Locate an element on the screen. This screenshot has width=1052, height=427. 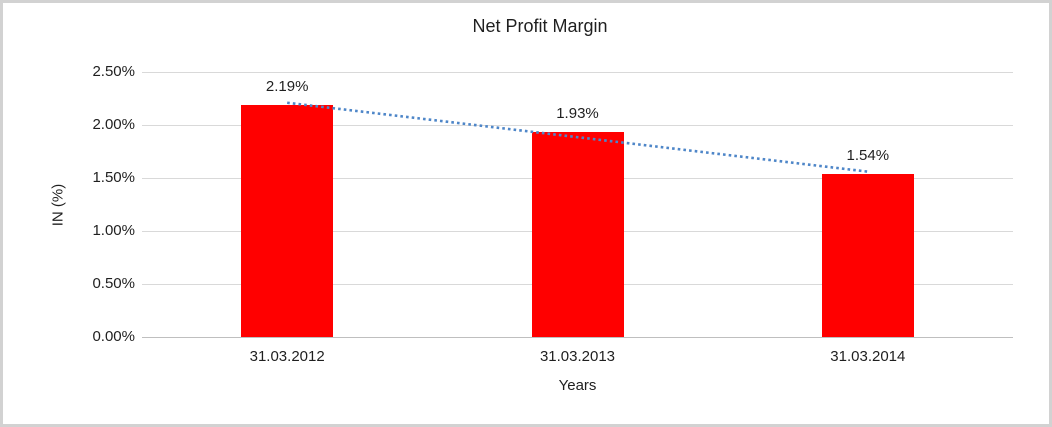
gridline is located at coordinates (577, 72).